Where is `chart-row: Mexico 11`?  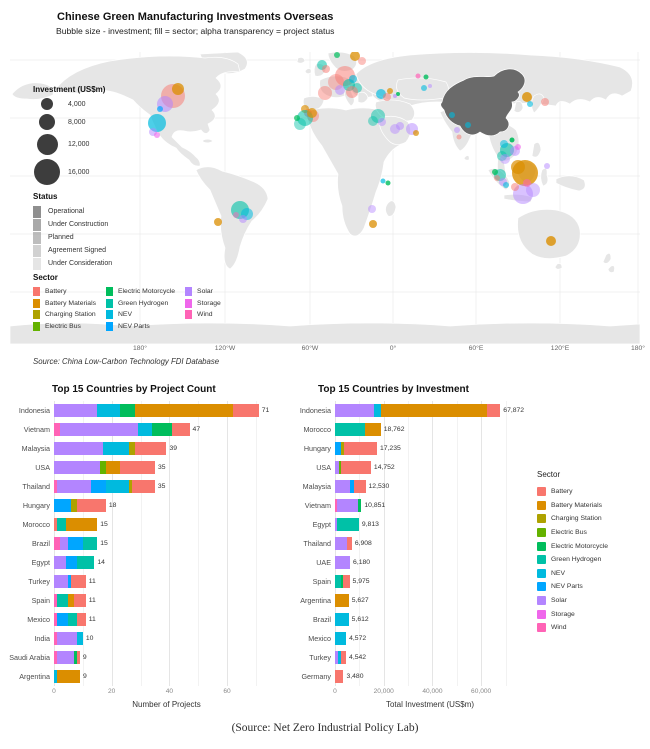
chart-row: Mexico 11 is located at coordinates (153, 619).